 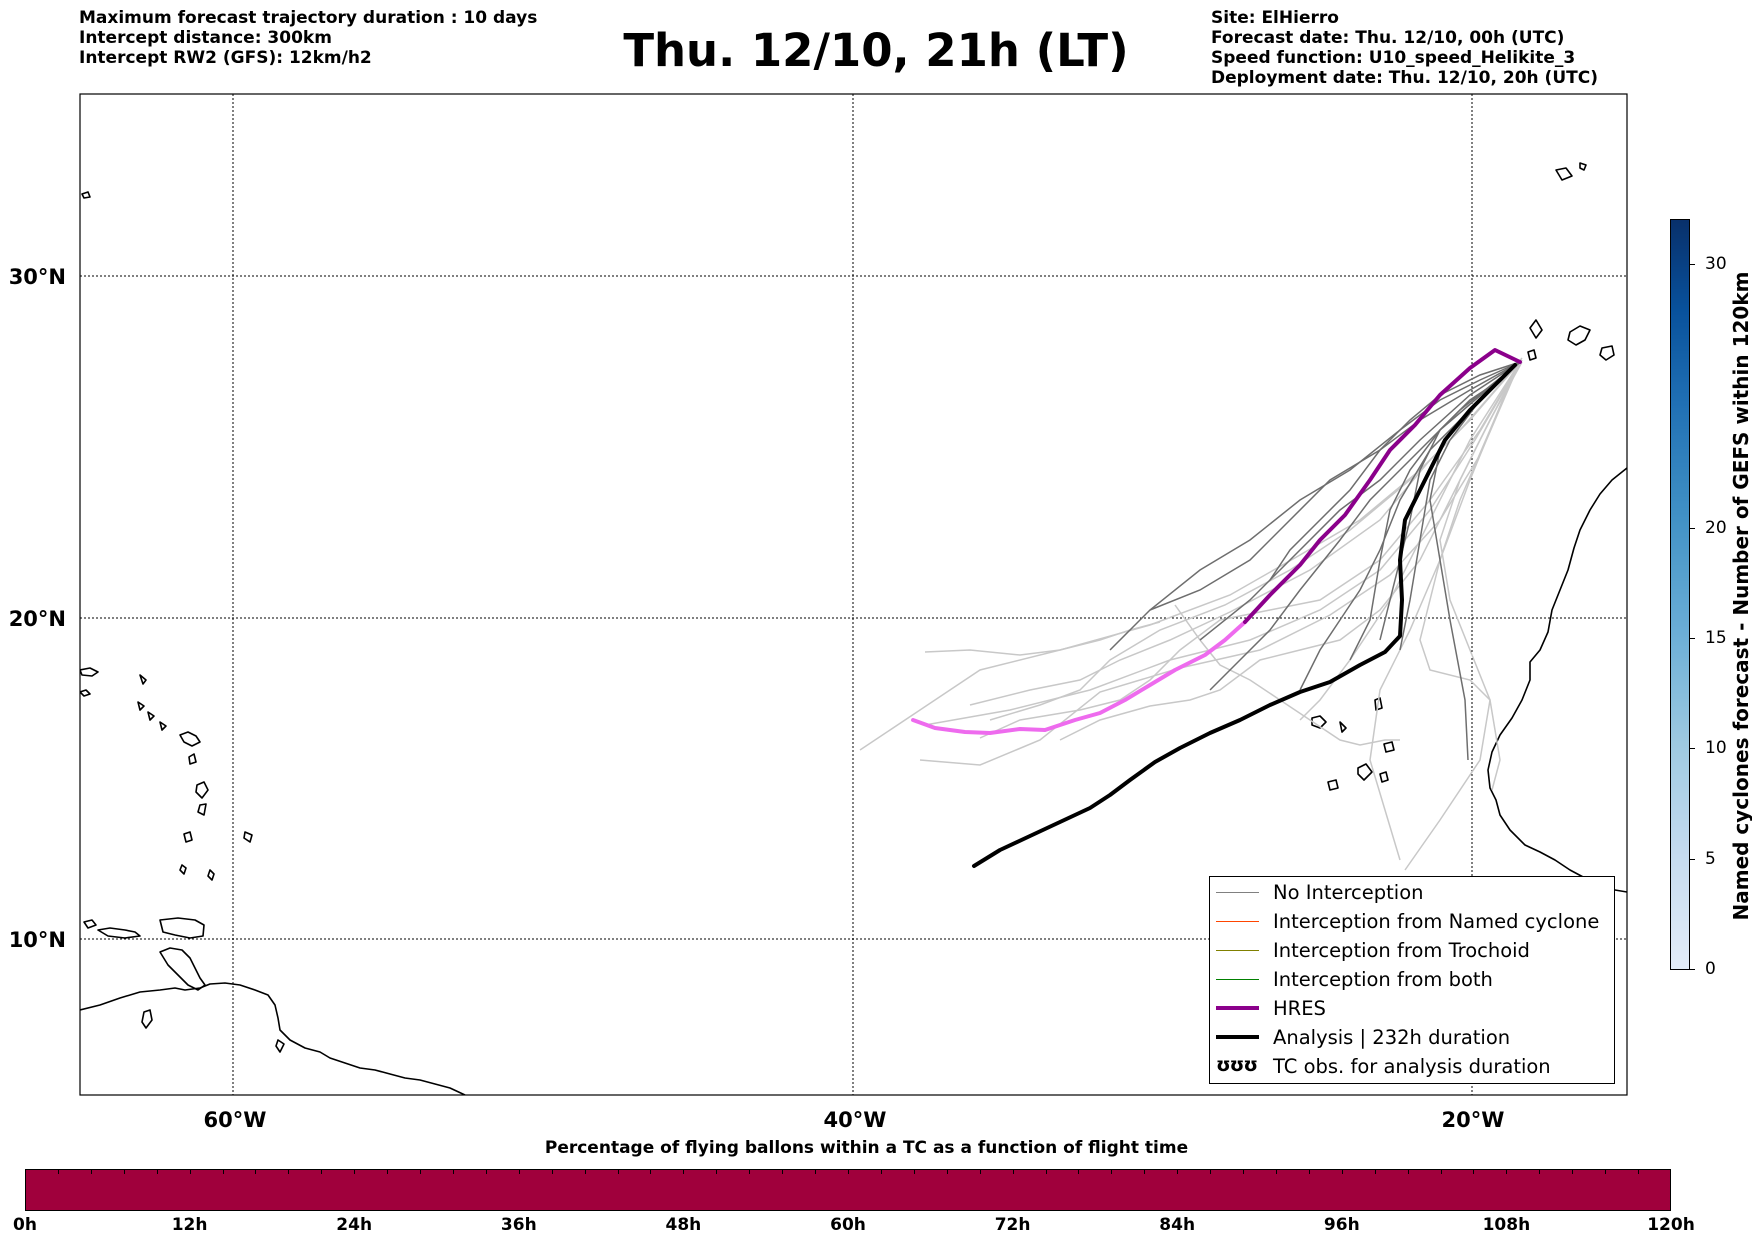 What do you see at coordinates (1341, 1225) in the screenshot?
I see `bottom-colorbar-tick-label: 96h` at bounding box center [1341, 1225].